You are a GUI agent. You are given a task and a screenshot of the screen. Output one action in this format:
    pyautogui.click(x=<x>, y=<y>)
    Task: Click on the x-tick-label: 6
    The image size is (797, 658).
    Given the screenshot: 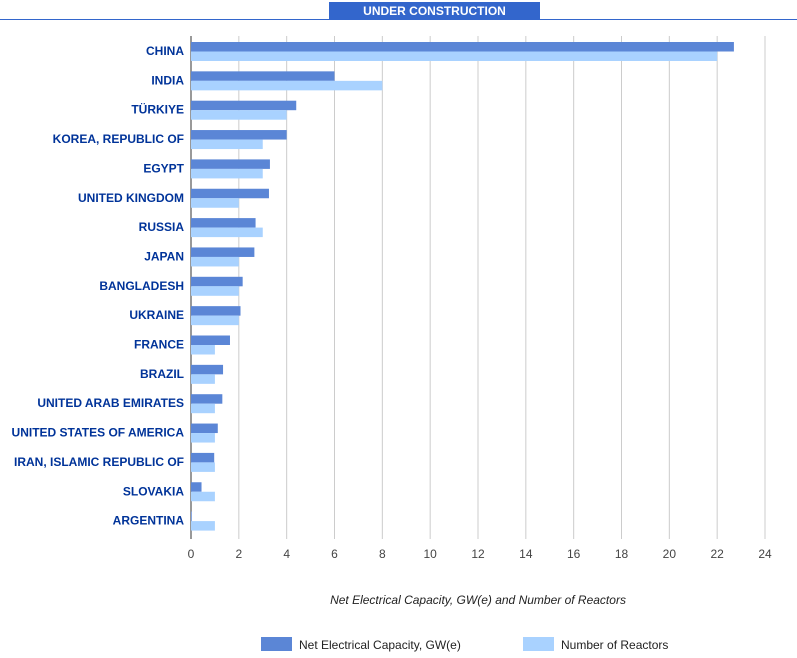 What is the action you would take?
    pyautogui.click(x=334, y=554)
    